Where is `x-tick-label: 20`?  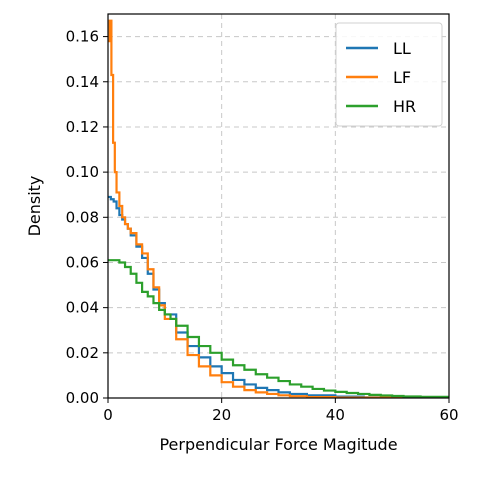
x-tick-label: 20 is located at coordinates (221, 415).